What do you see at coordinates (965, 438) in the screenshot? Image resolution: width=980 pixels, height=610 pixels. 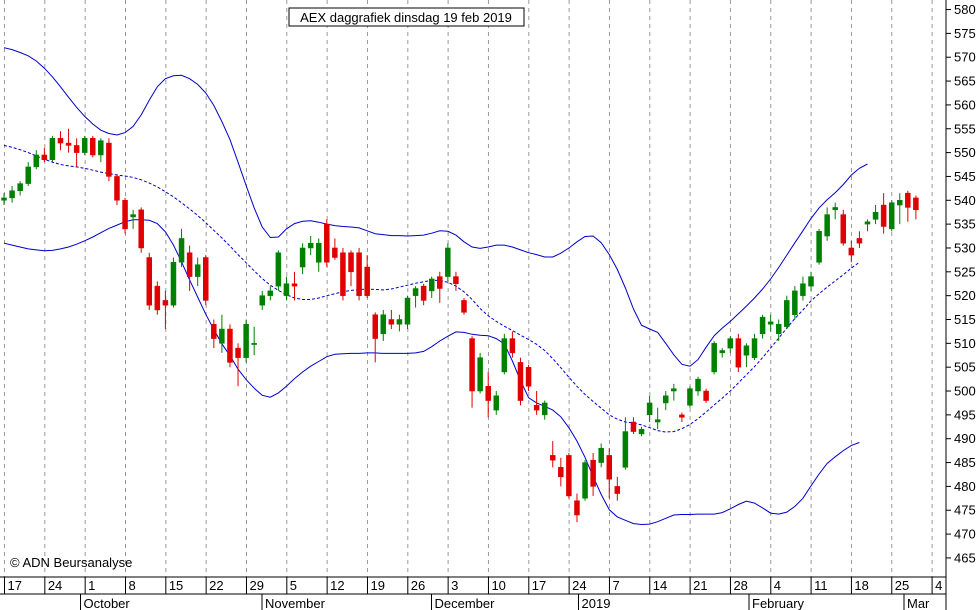 I see `y-tick-label: 490` at bounding box center [965, 438].